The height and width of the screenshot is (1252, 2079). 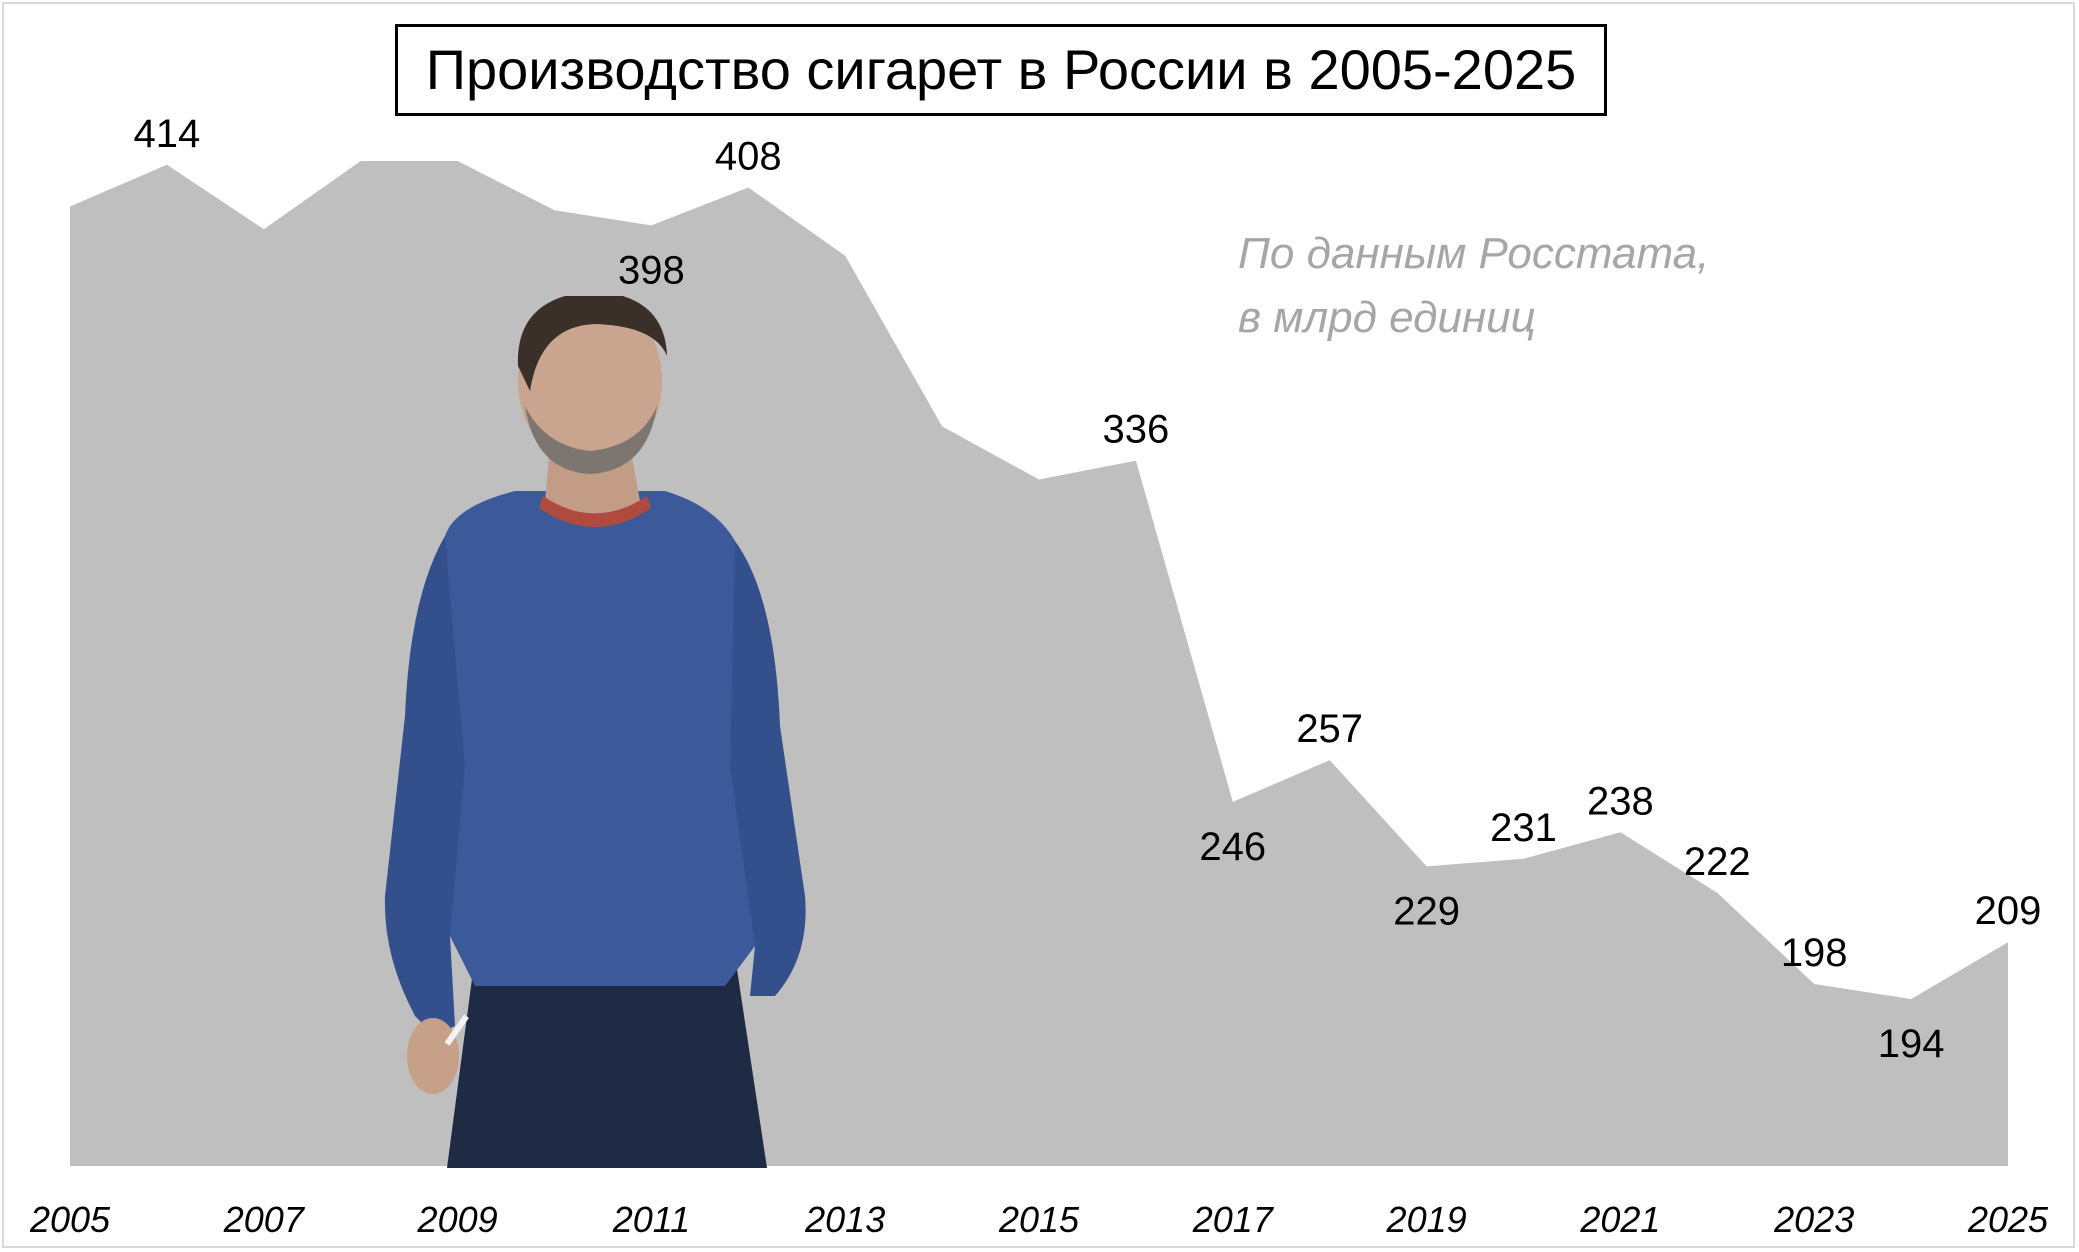 What do you see at coordinates (433, 1056) in the screenshot?
I see `left-hand-shape` at bounding box center [433, 1056].